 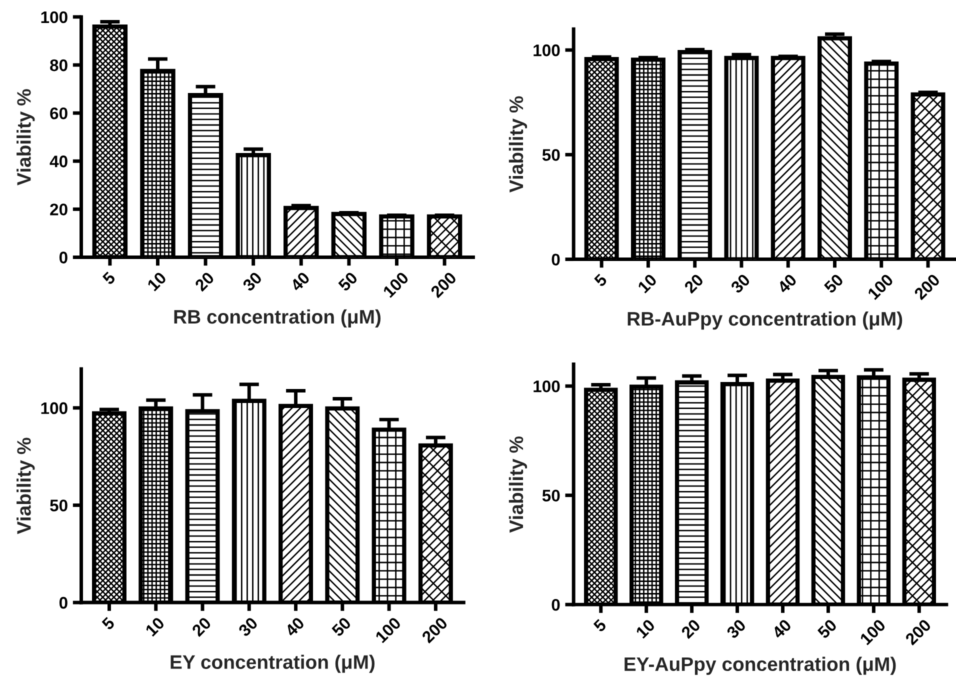 I want to click on x-axis-title: EY concentration (μM), so click(x=272, y=663).